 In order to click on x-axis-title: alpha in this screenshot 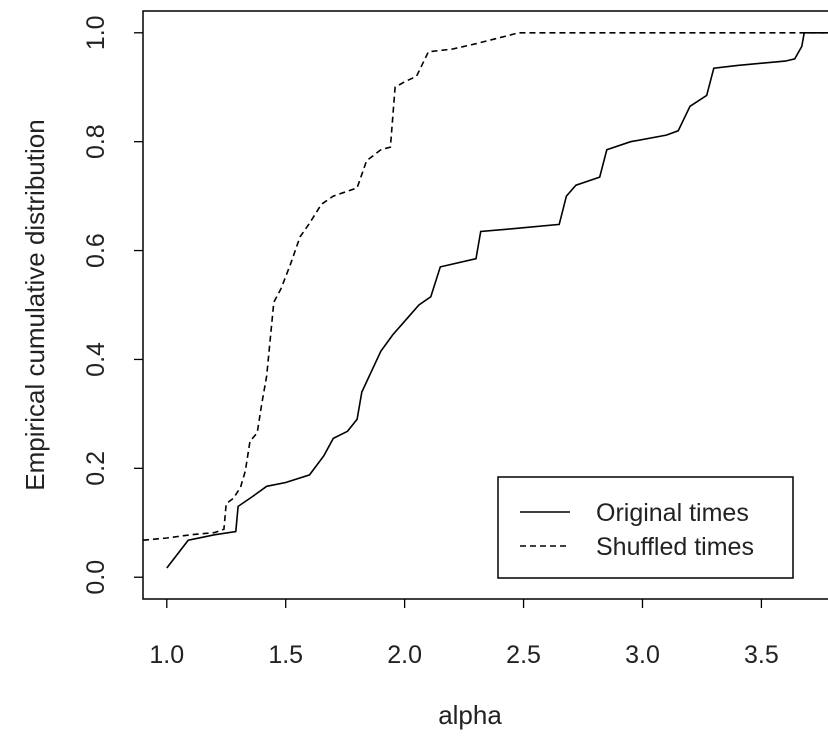, I will do `click(470, 715)`.